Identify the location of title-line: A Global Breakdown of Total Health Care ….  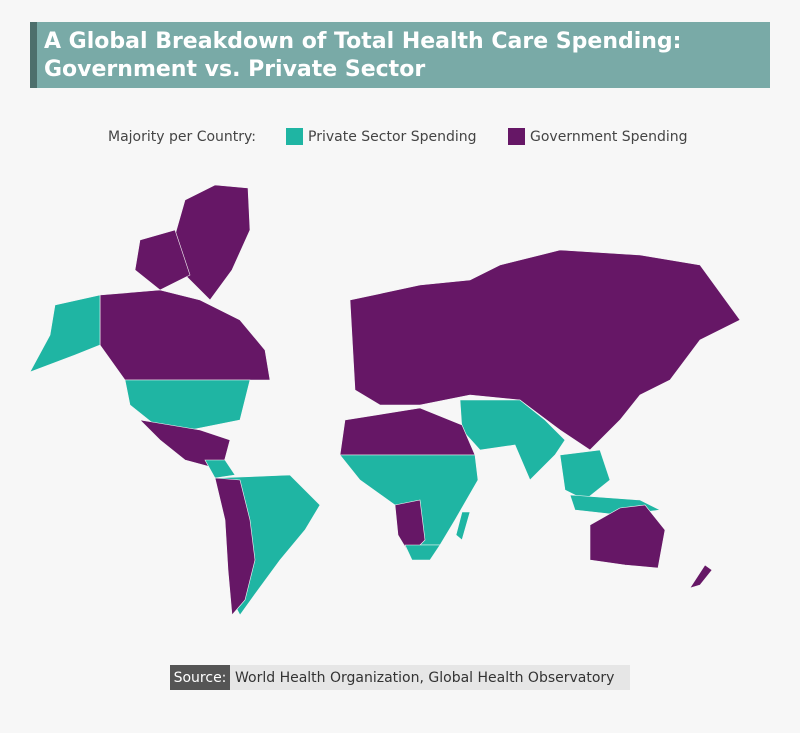
(362, 41).